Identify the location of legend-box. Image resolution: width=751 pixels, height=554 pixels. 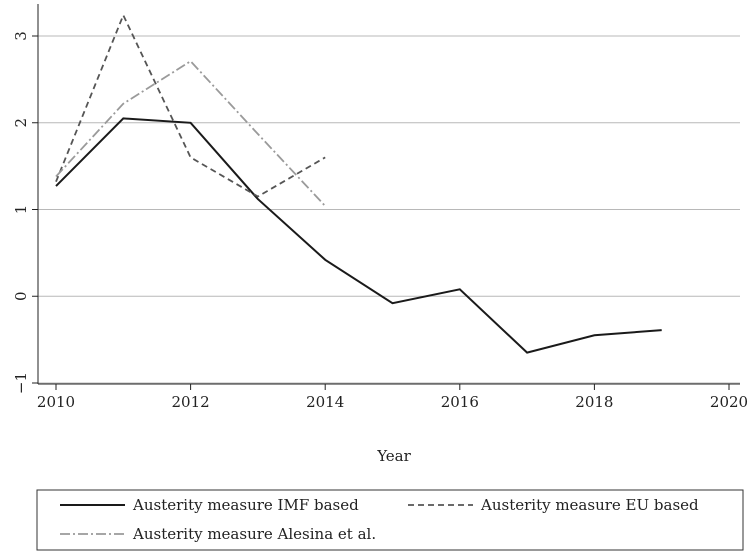
(390, 520).